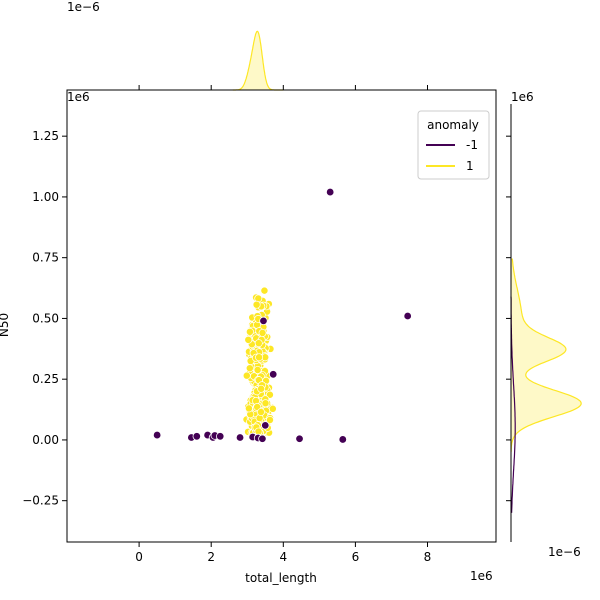 The height and width of the screenshot is (600, 600). What do you see at coordinates (40, 501) in the screenshot?
I see `y-tick-label: −0.25` at bounding box center [40, 501].